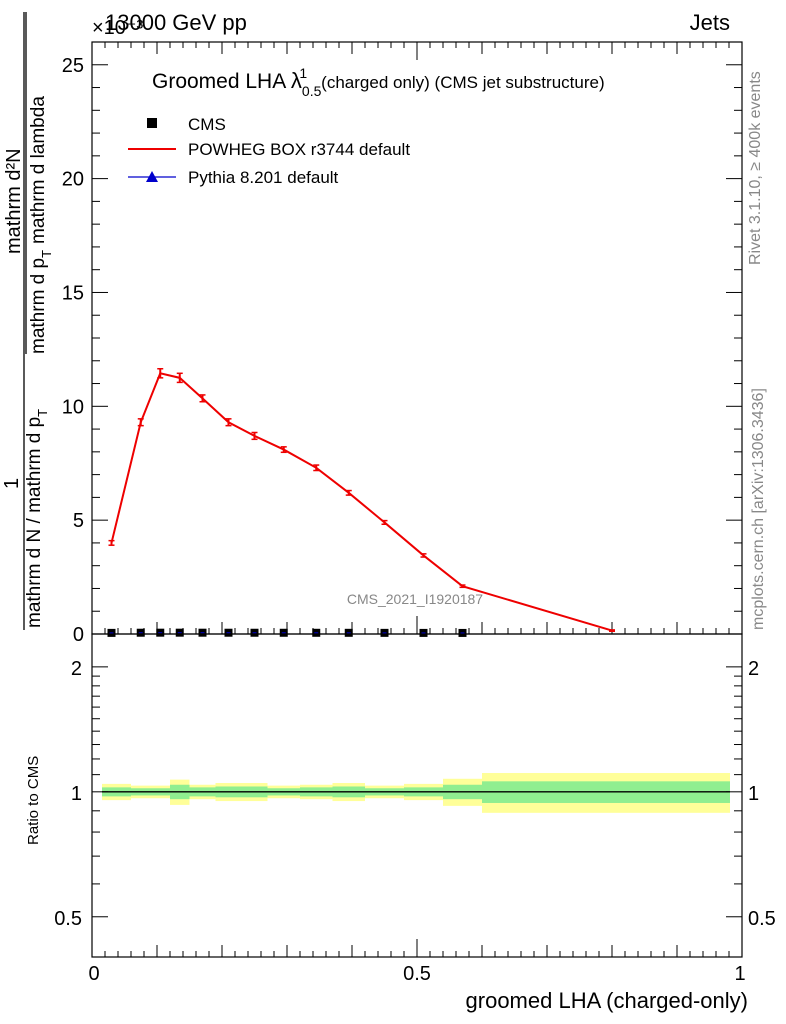  What do you see at coordinates (37, 518) in the screenshot?
I see `ylabel-denominator-left: mathrm d N / mathrm d pT` at bounding box center [37, 518].